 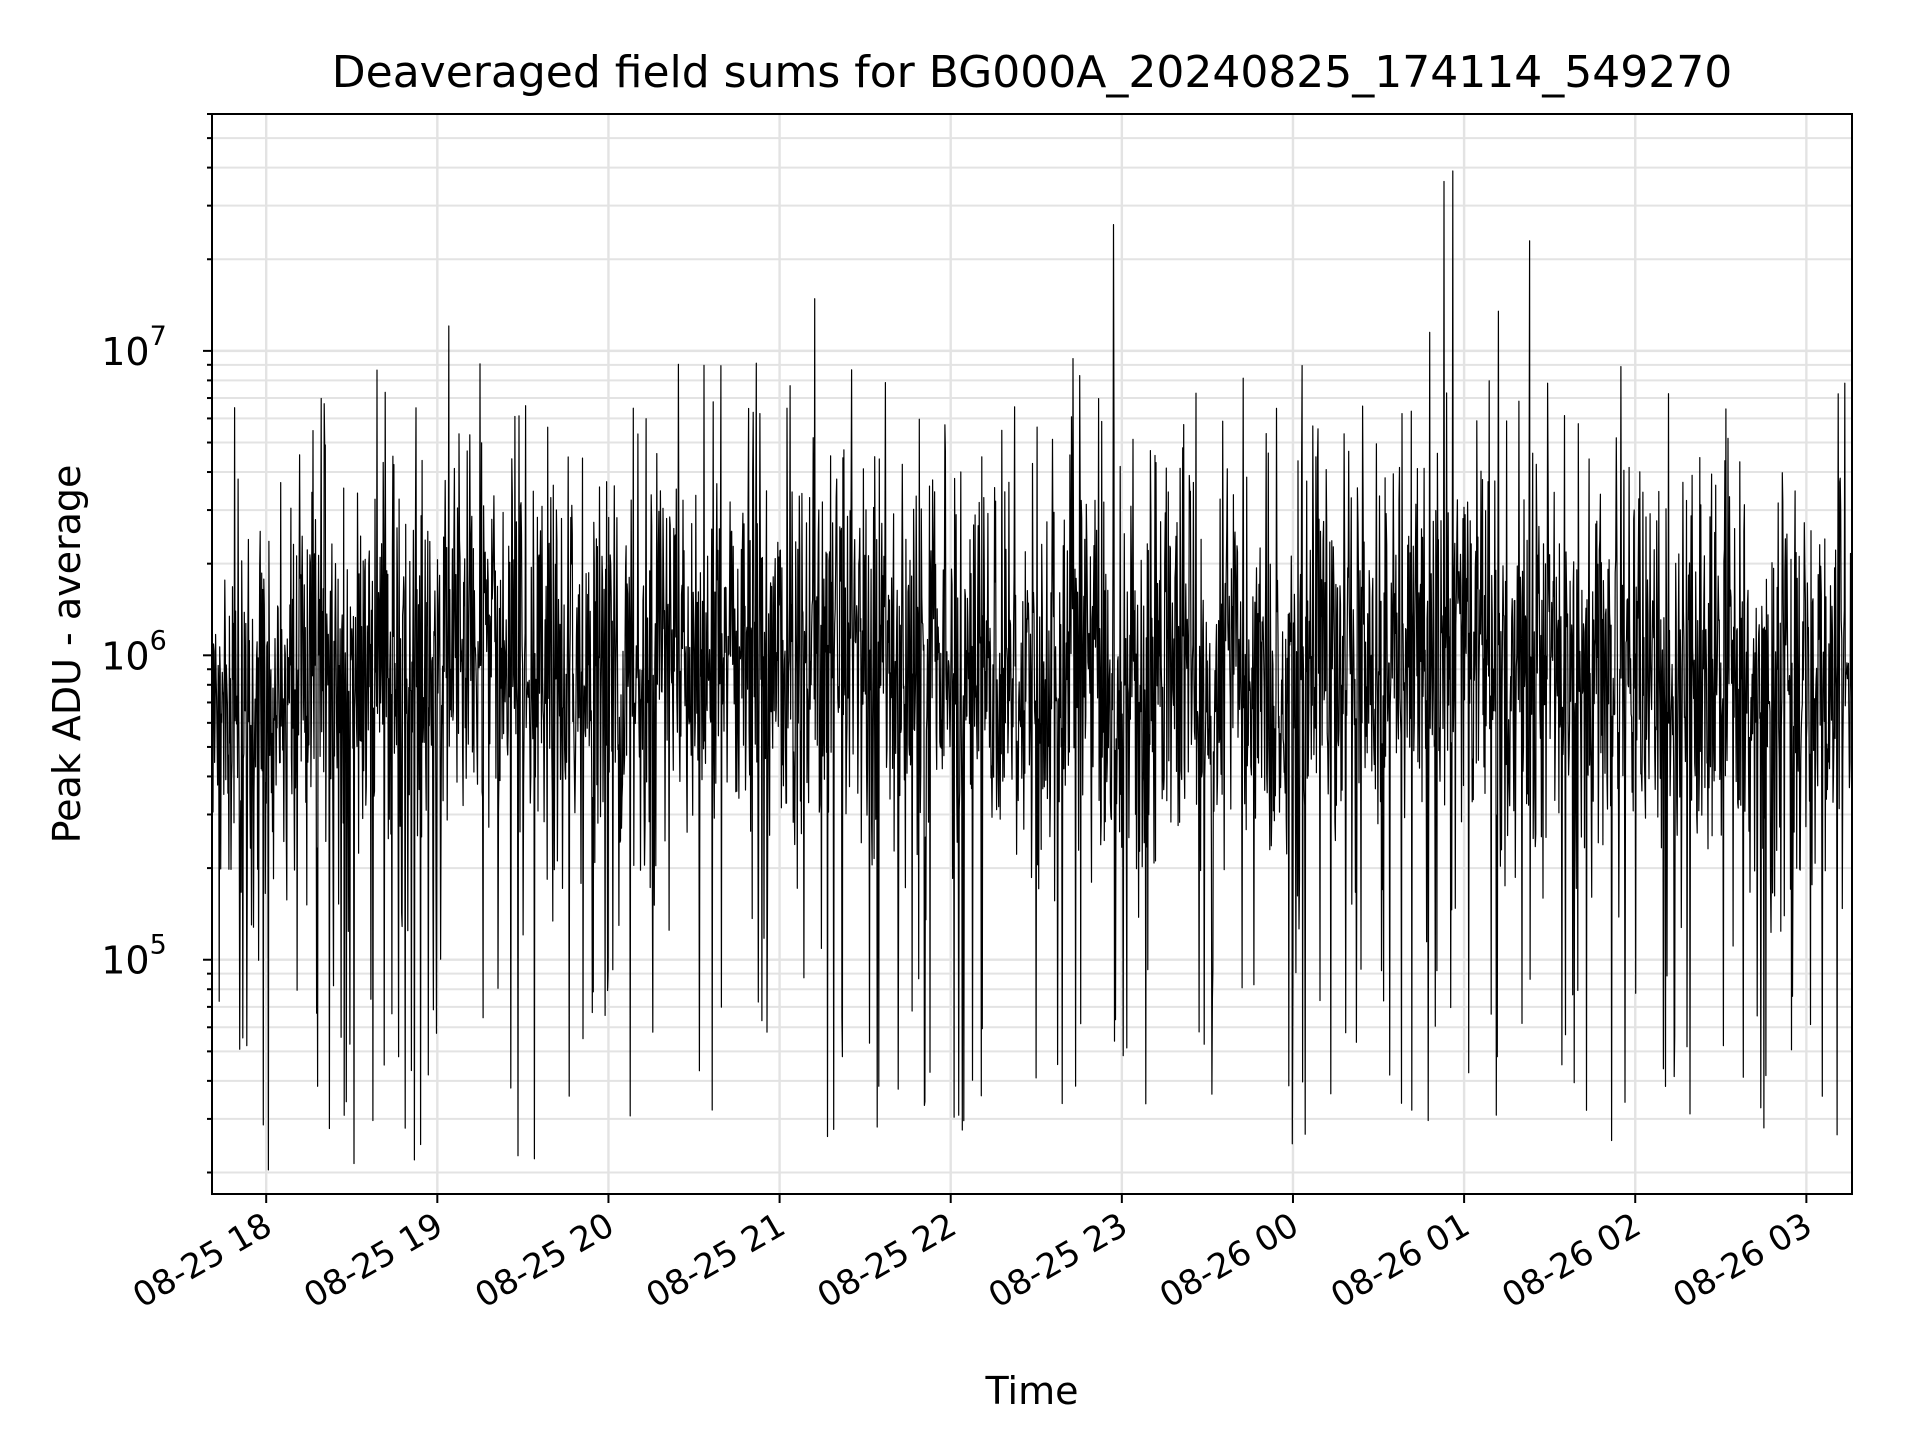 I want to click on x-tick-label: 08-26 03, so click(x=1742, y=1260).